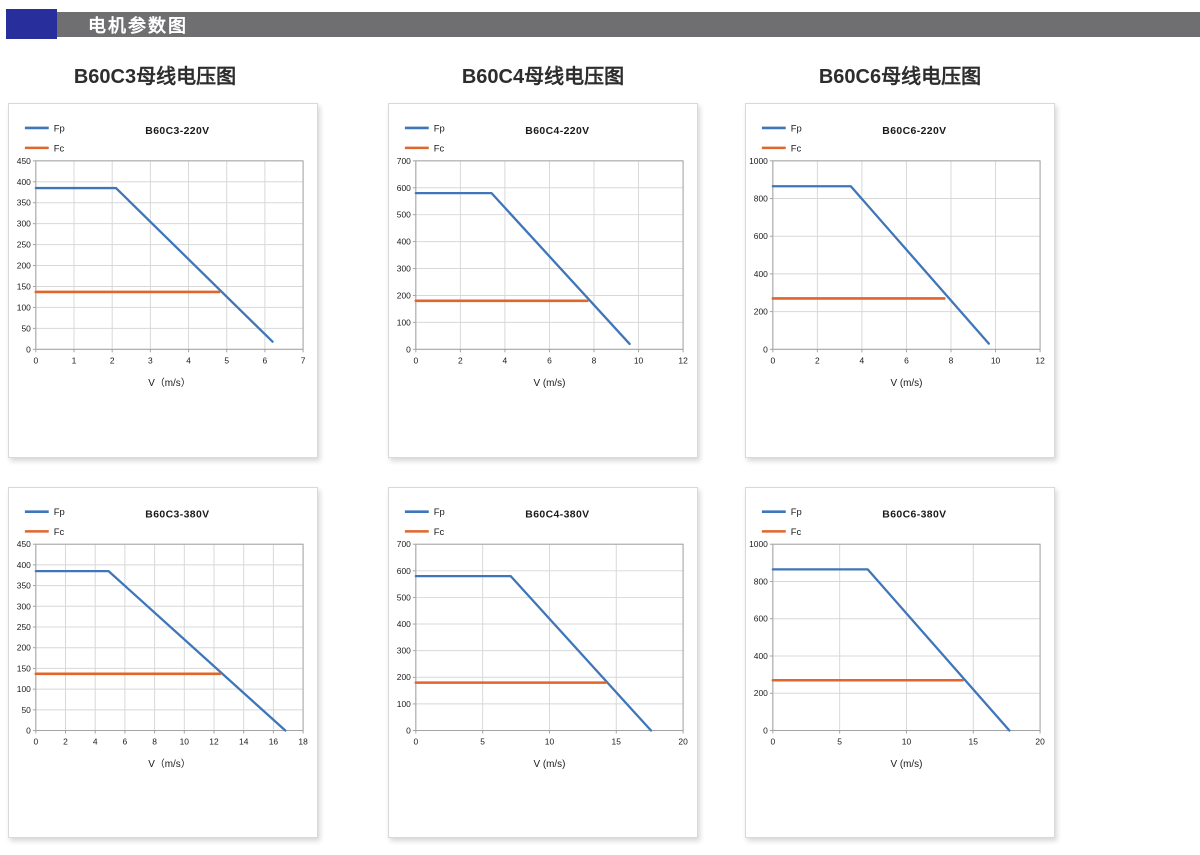 The image size is (1200, 855). What do you see at coordinates (557, 131) in the screenshot?
I see `svg-text: B60C4-220V` at bounding box center [557, 131].